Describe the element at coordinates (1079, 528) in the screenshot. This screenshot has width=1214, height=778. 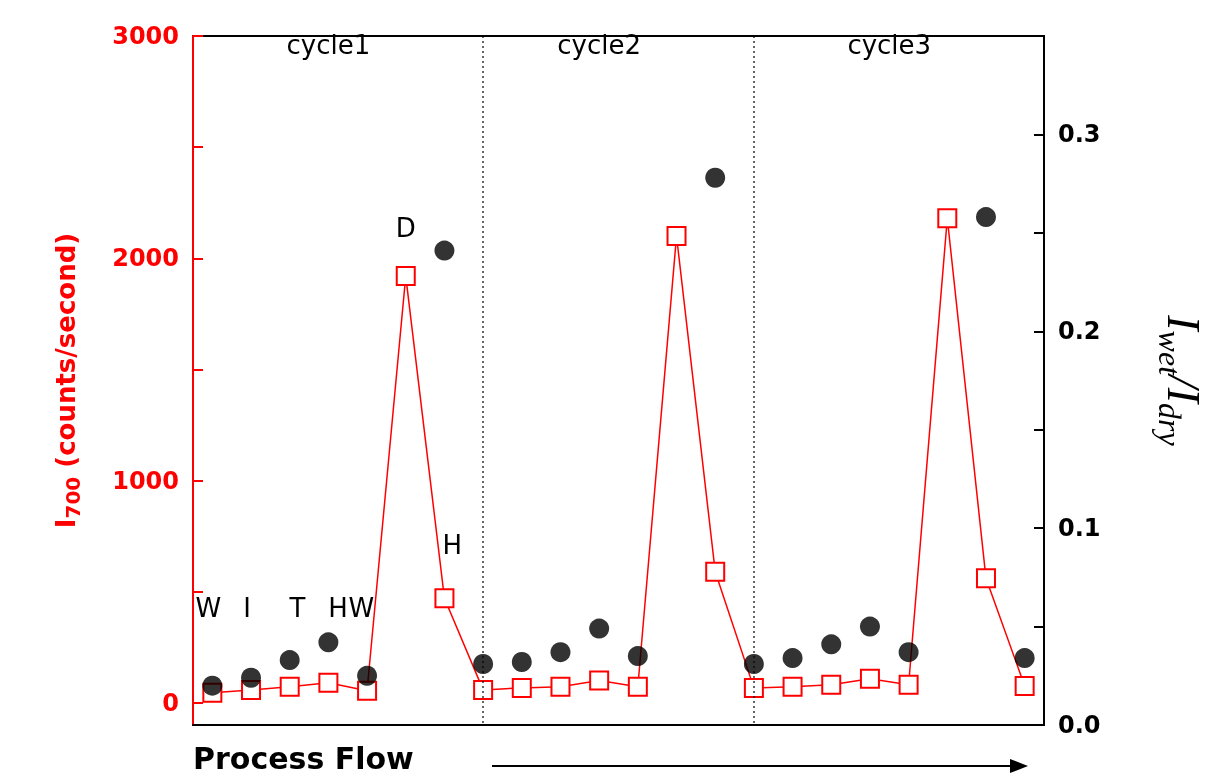
I see `y2-tick-label: 0.1` at that location.